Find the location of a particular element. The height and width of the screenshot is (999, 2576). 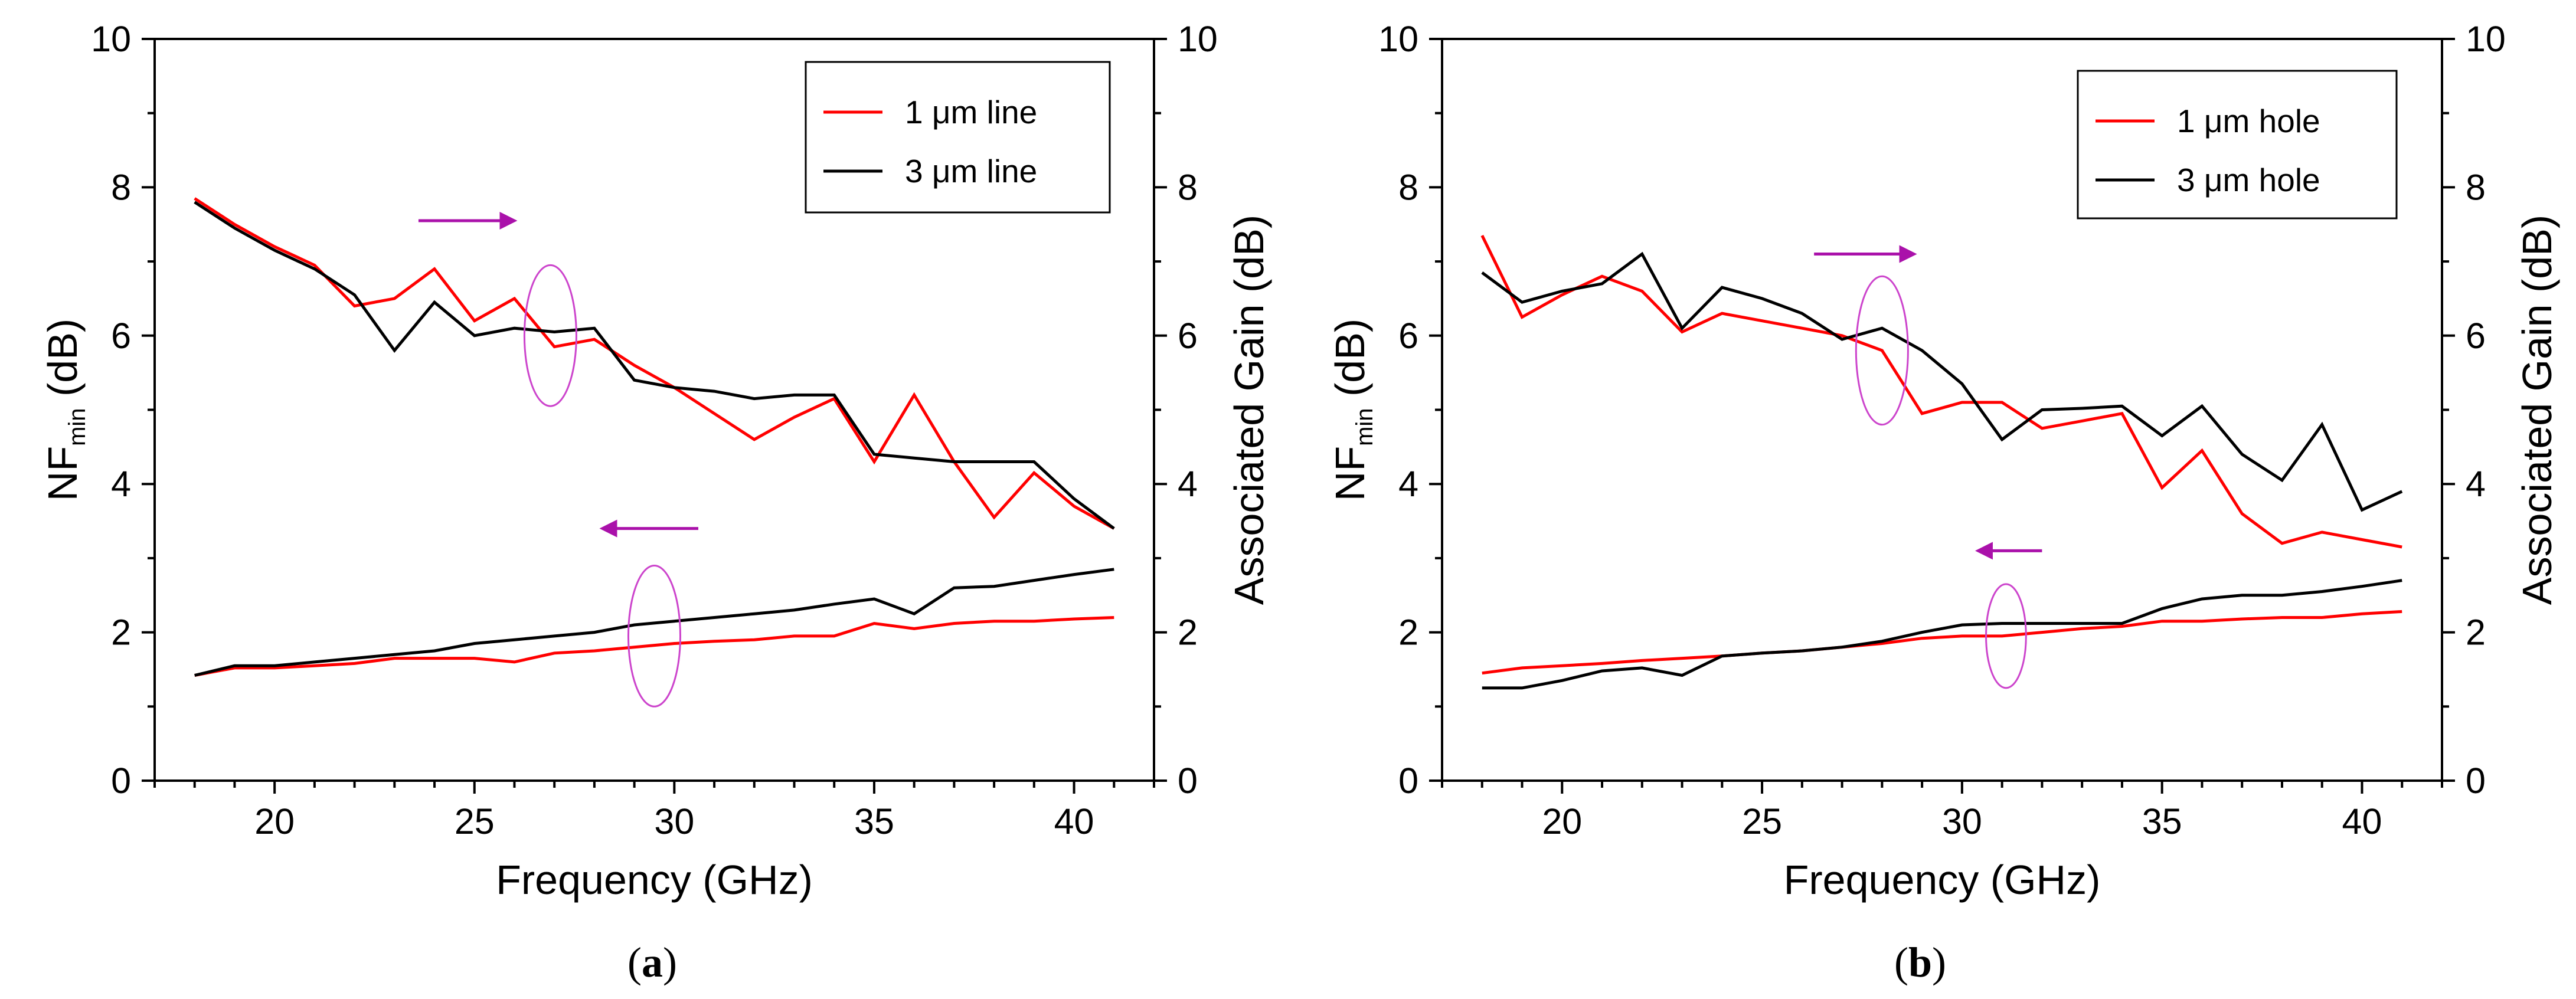

caption-letter: b is located at coordinates (1920, 963).